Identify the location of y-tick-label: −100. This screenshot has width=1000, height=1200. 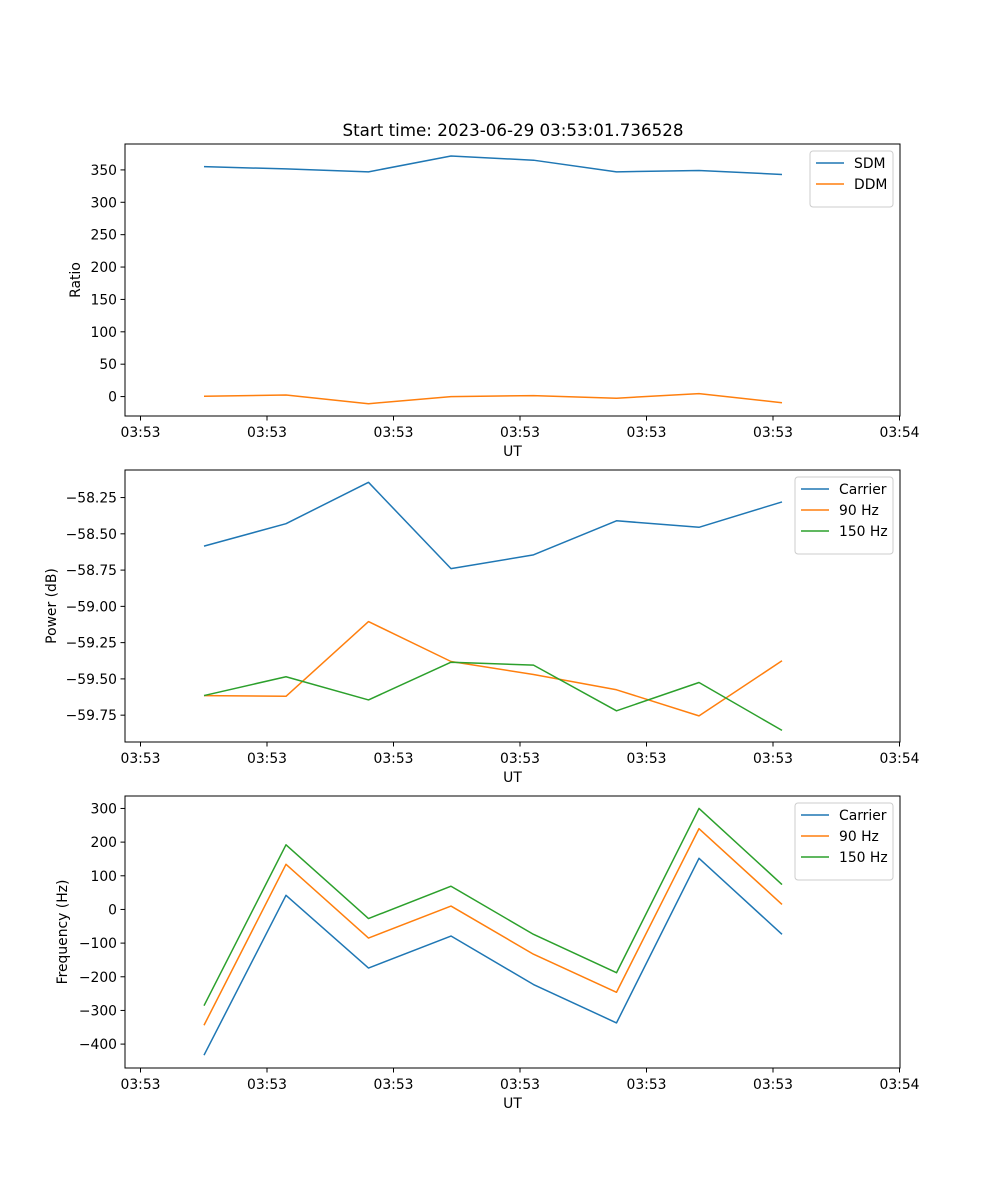
(98, 944).